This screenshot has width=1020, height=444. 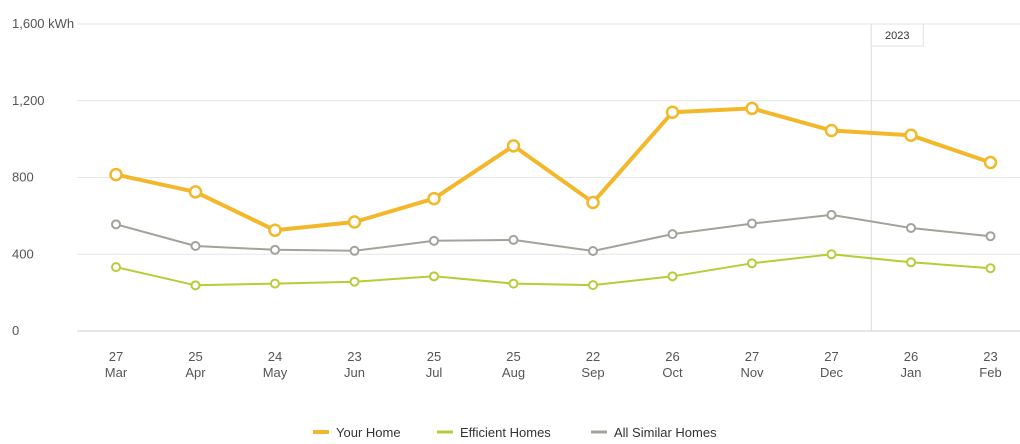 I want to click on y-tick-label: 1,600 kWh, so click(x=43, y=23).